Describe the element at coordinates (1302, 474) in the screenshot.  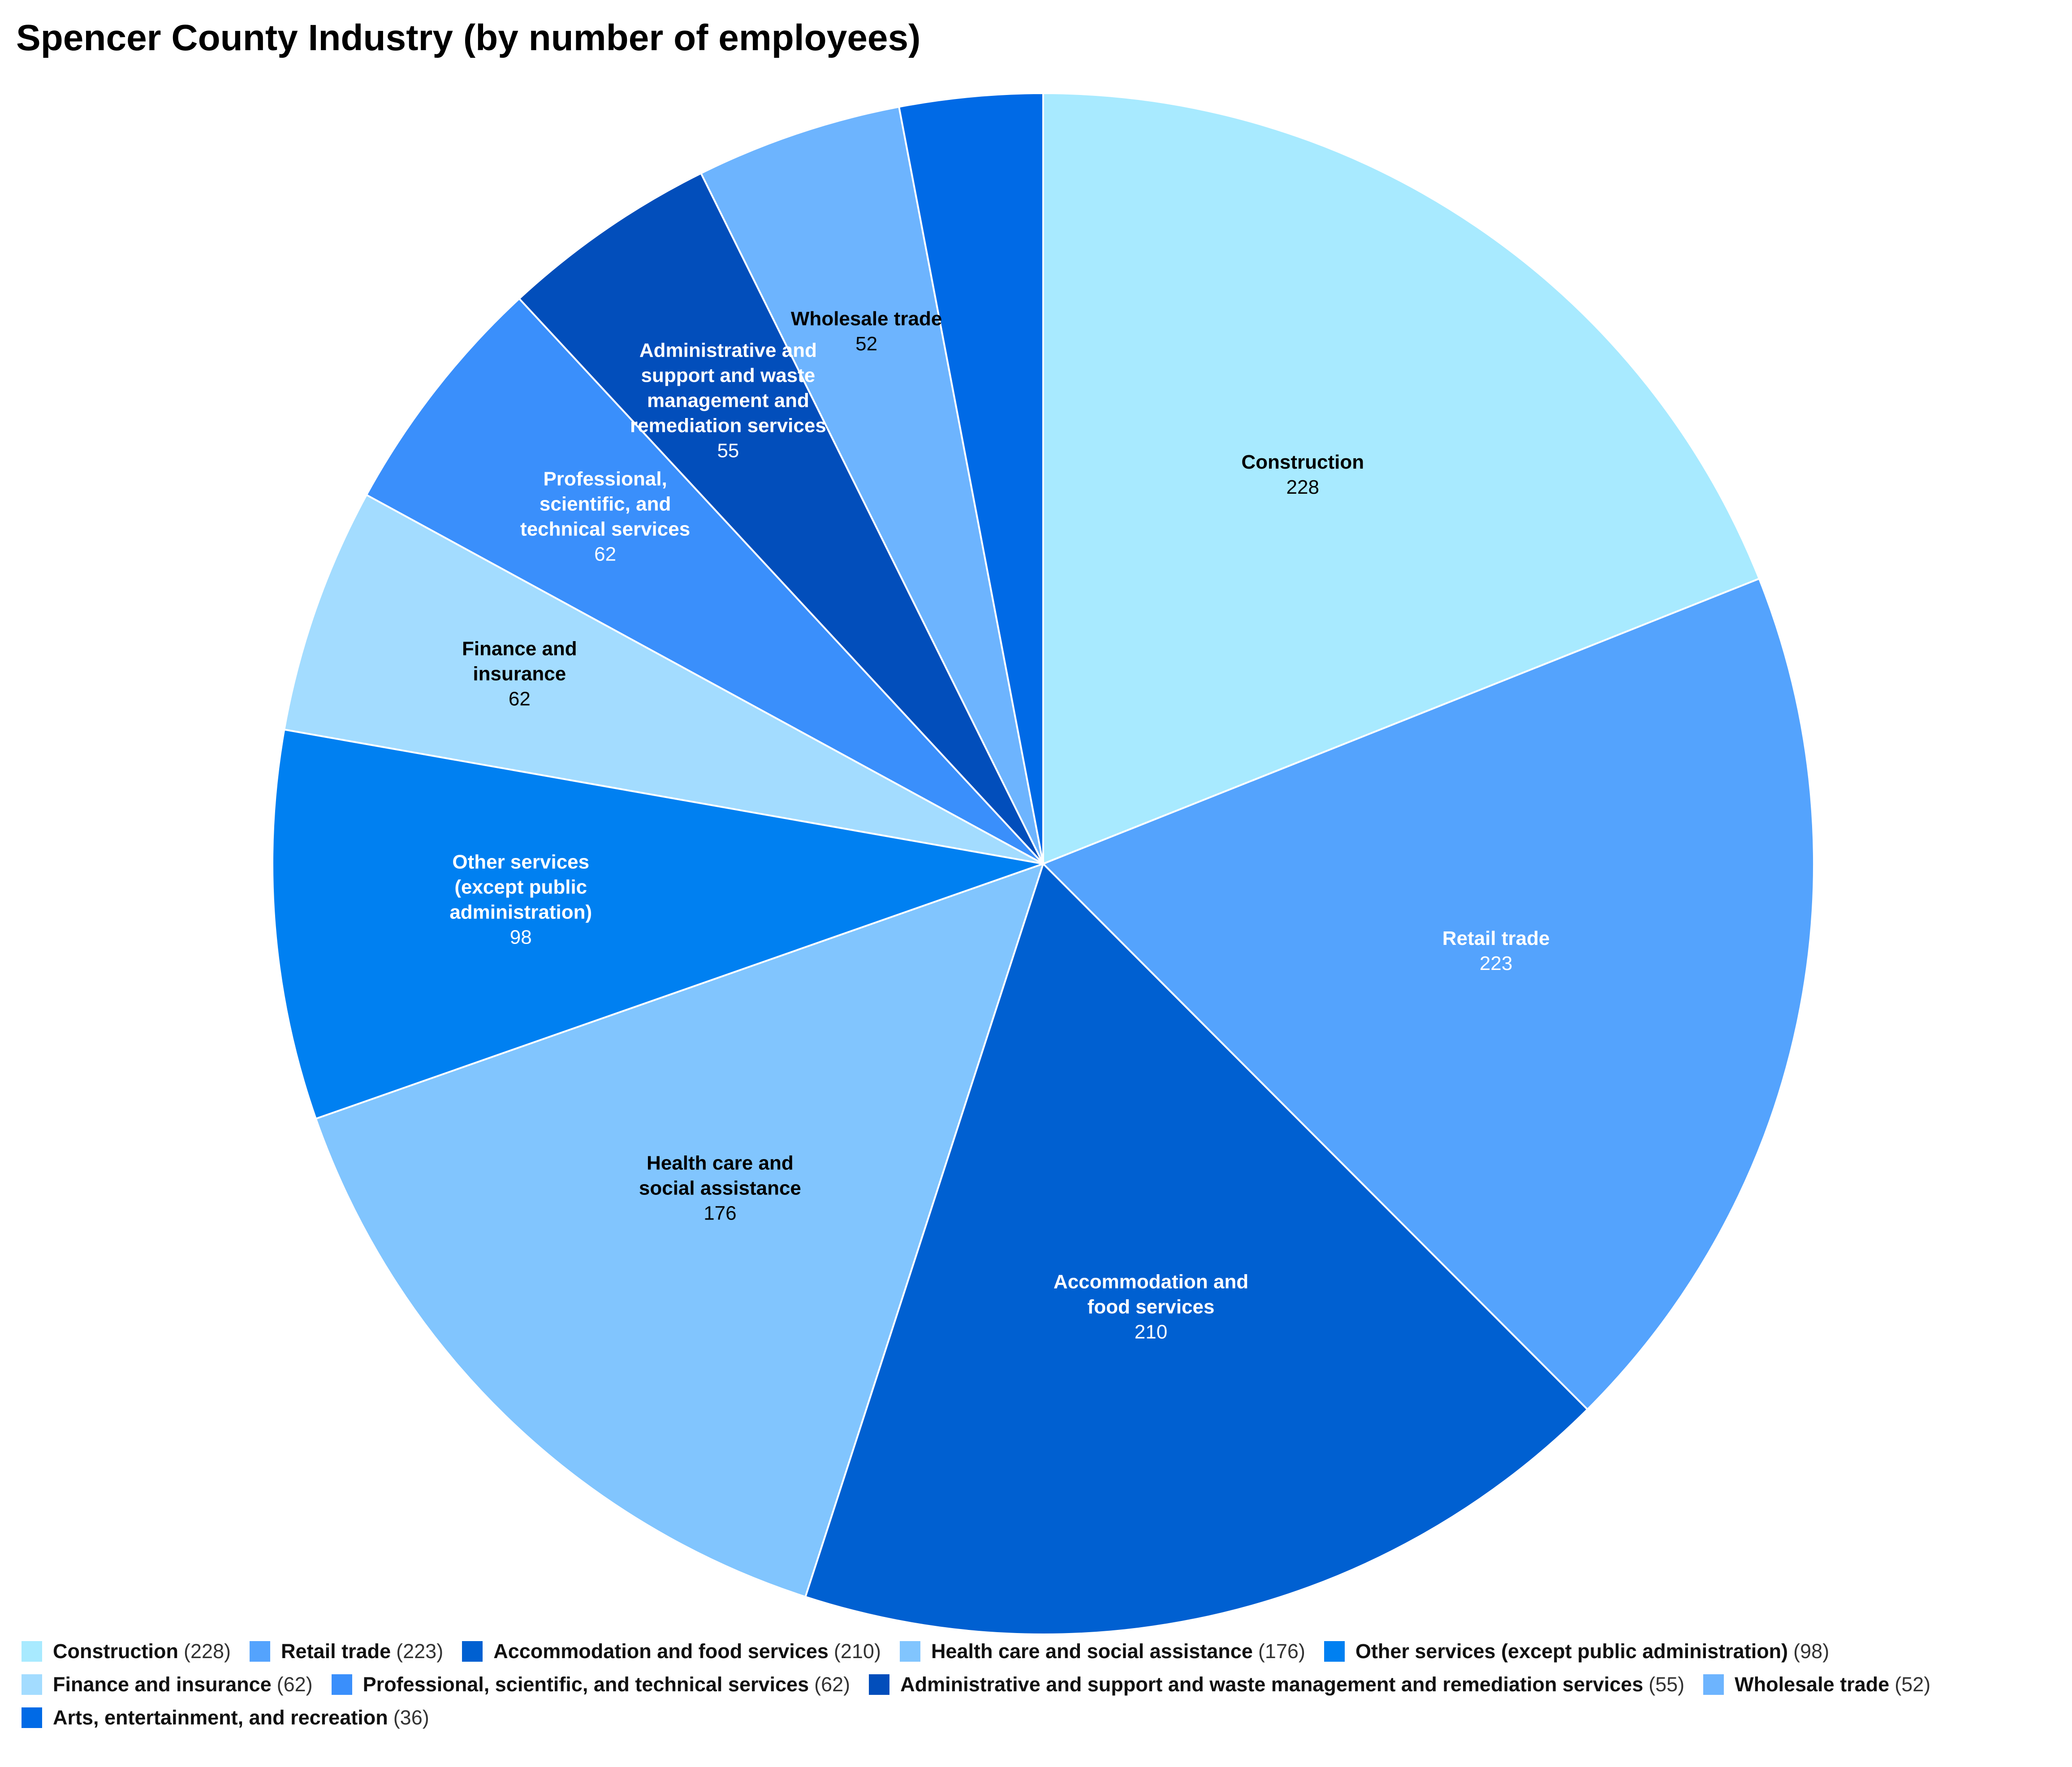
I see `slice-data-label: Construction 228` at that location.